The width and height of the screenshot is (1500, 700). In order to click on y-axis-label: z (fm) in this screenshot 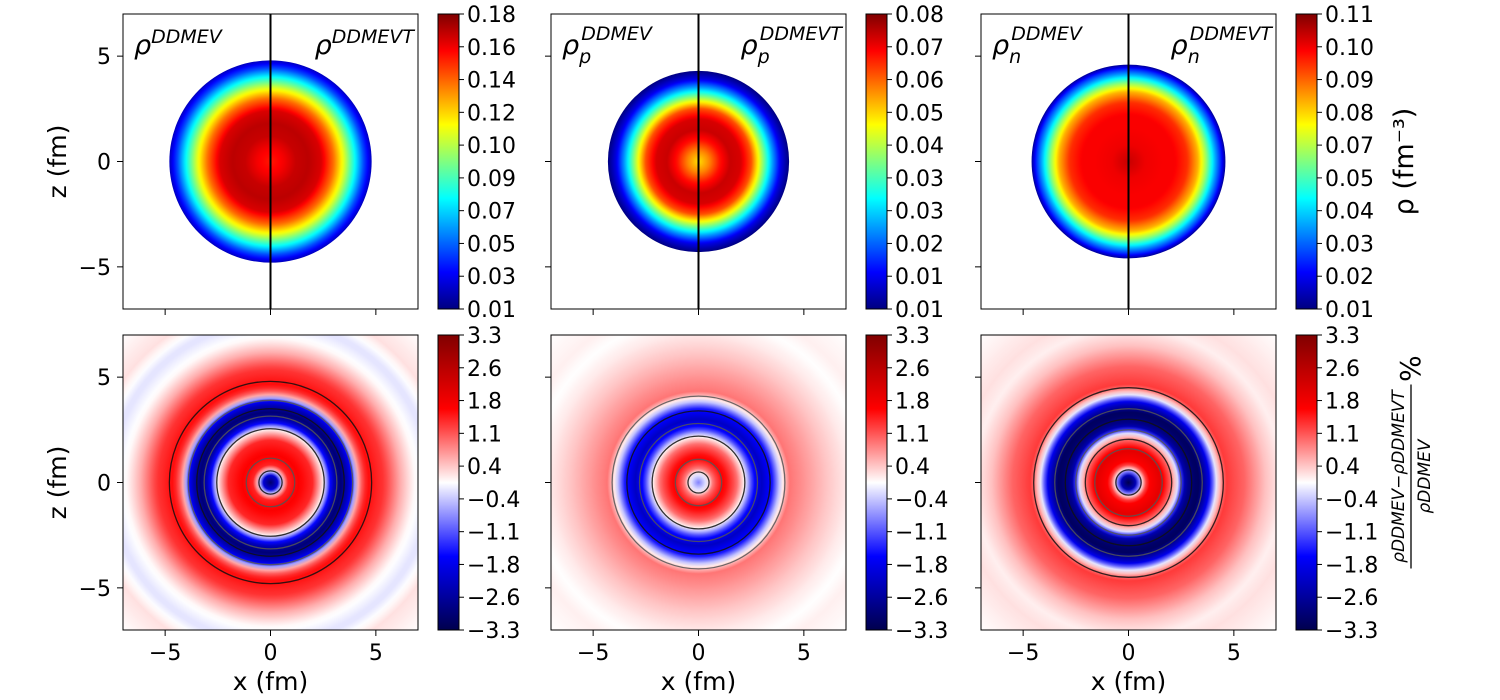, I will do `click(57, 162)`.